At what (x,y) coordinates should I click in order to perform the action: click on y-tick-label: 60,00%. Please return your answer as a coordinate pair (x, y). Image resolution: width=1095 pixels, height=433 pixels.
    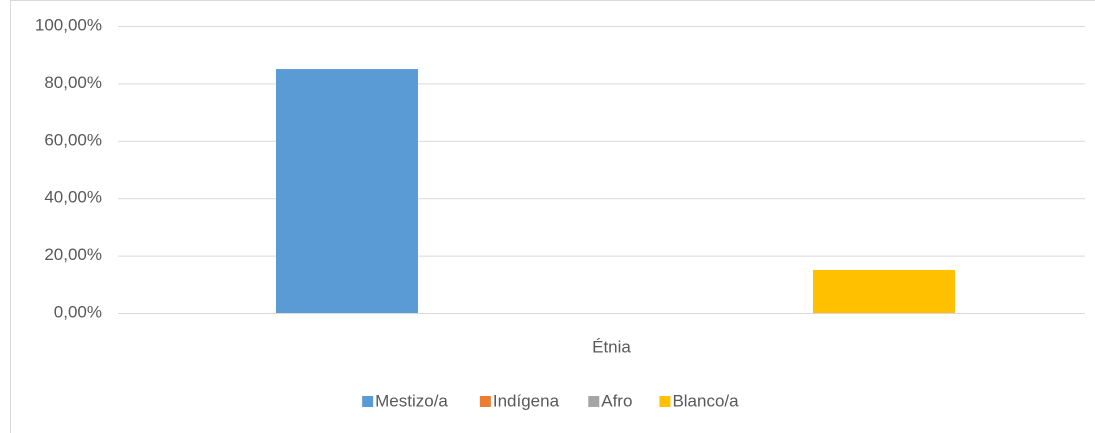
    Looking at the image, I should click on (73, 139).